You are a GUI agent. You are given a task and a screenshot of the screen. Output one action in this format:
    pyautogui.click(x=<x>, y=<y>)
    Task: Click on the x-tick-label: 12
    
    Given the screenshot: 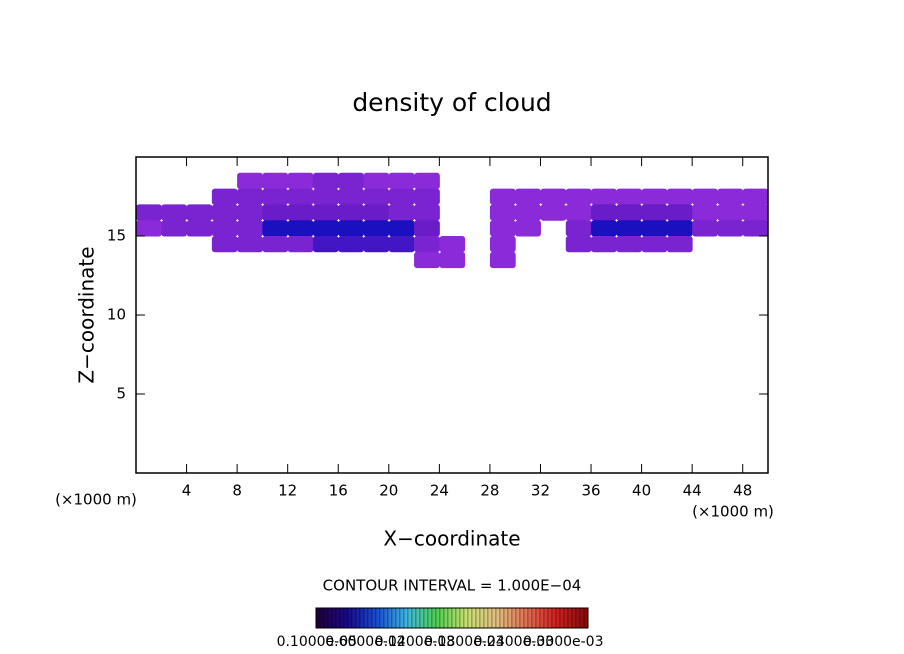 What is the action you would take?
    pyautogui.click(x=287, y=491)
    